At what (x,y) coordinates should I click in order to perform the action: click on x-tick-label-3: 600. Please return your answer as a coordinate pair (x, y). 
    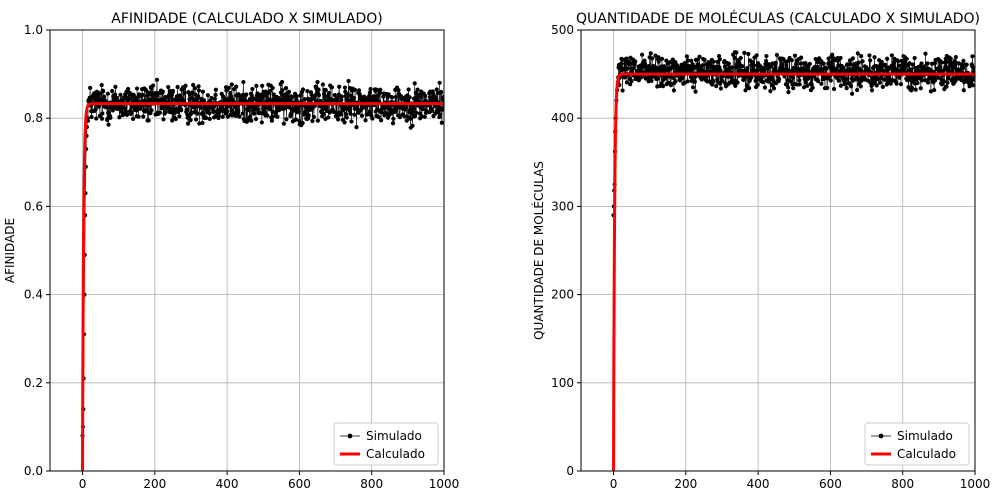
    Looking at the image, I should click on (299, 484).